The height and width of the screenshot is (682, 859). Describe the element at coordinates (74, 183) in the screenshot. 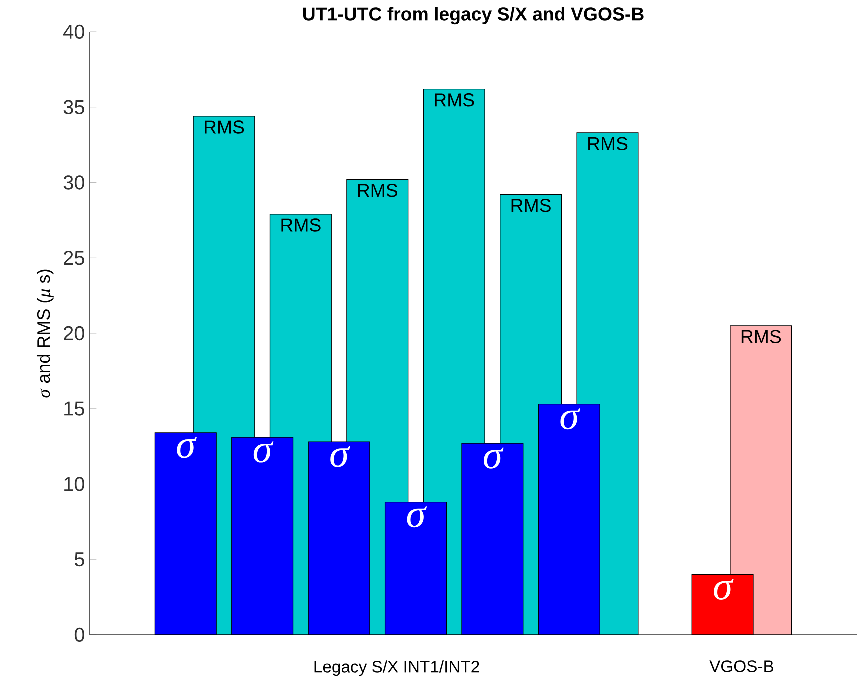

I see `y-tick-label: 30` at that location.